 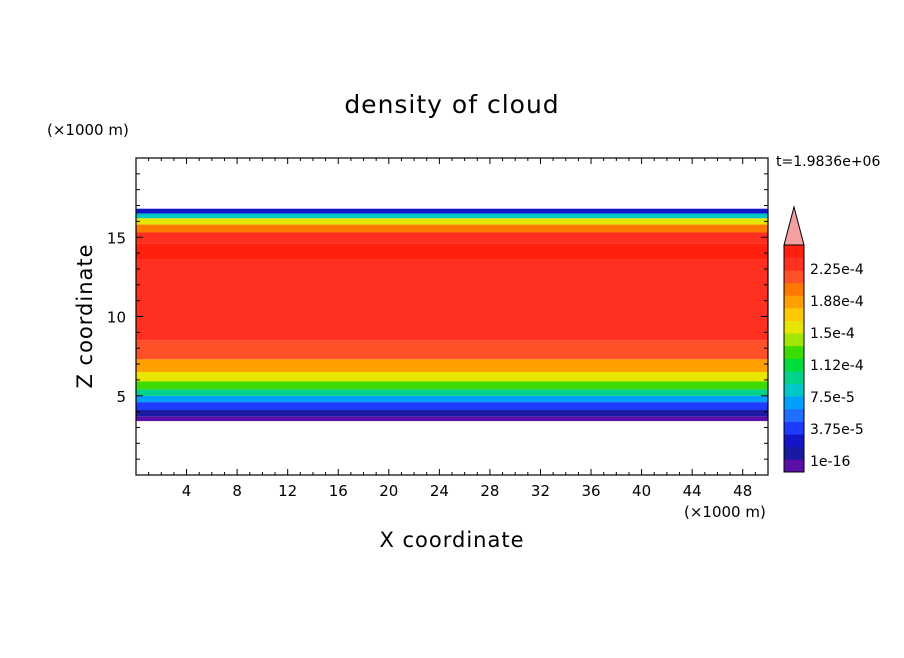 I want to click on y-tick-label: 15, so click(x=116, y=238).